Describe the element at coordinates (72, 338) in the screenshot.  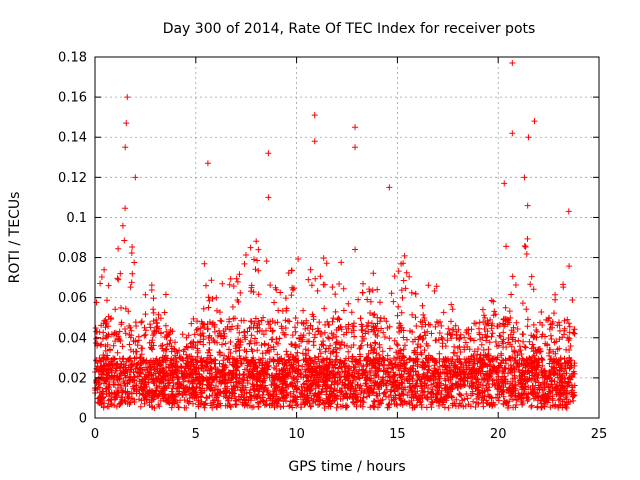
I see `y-tick-label: 0.04` at that location.